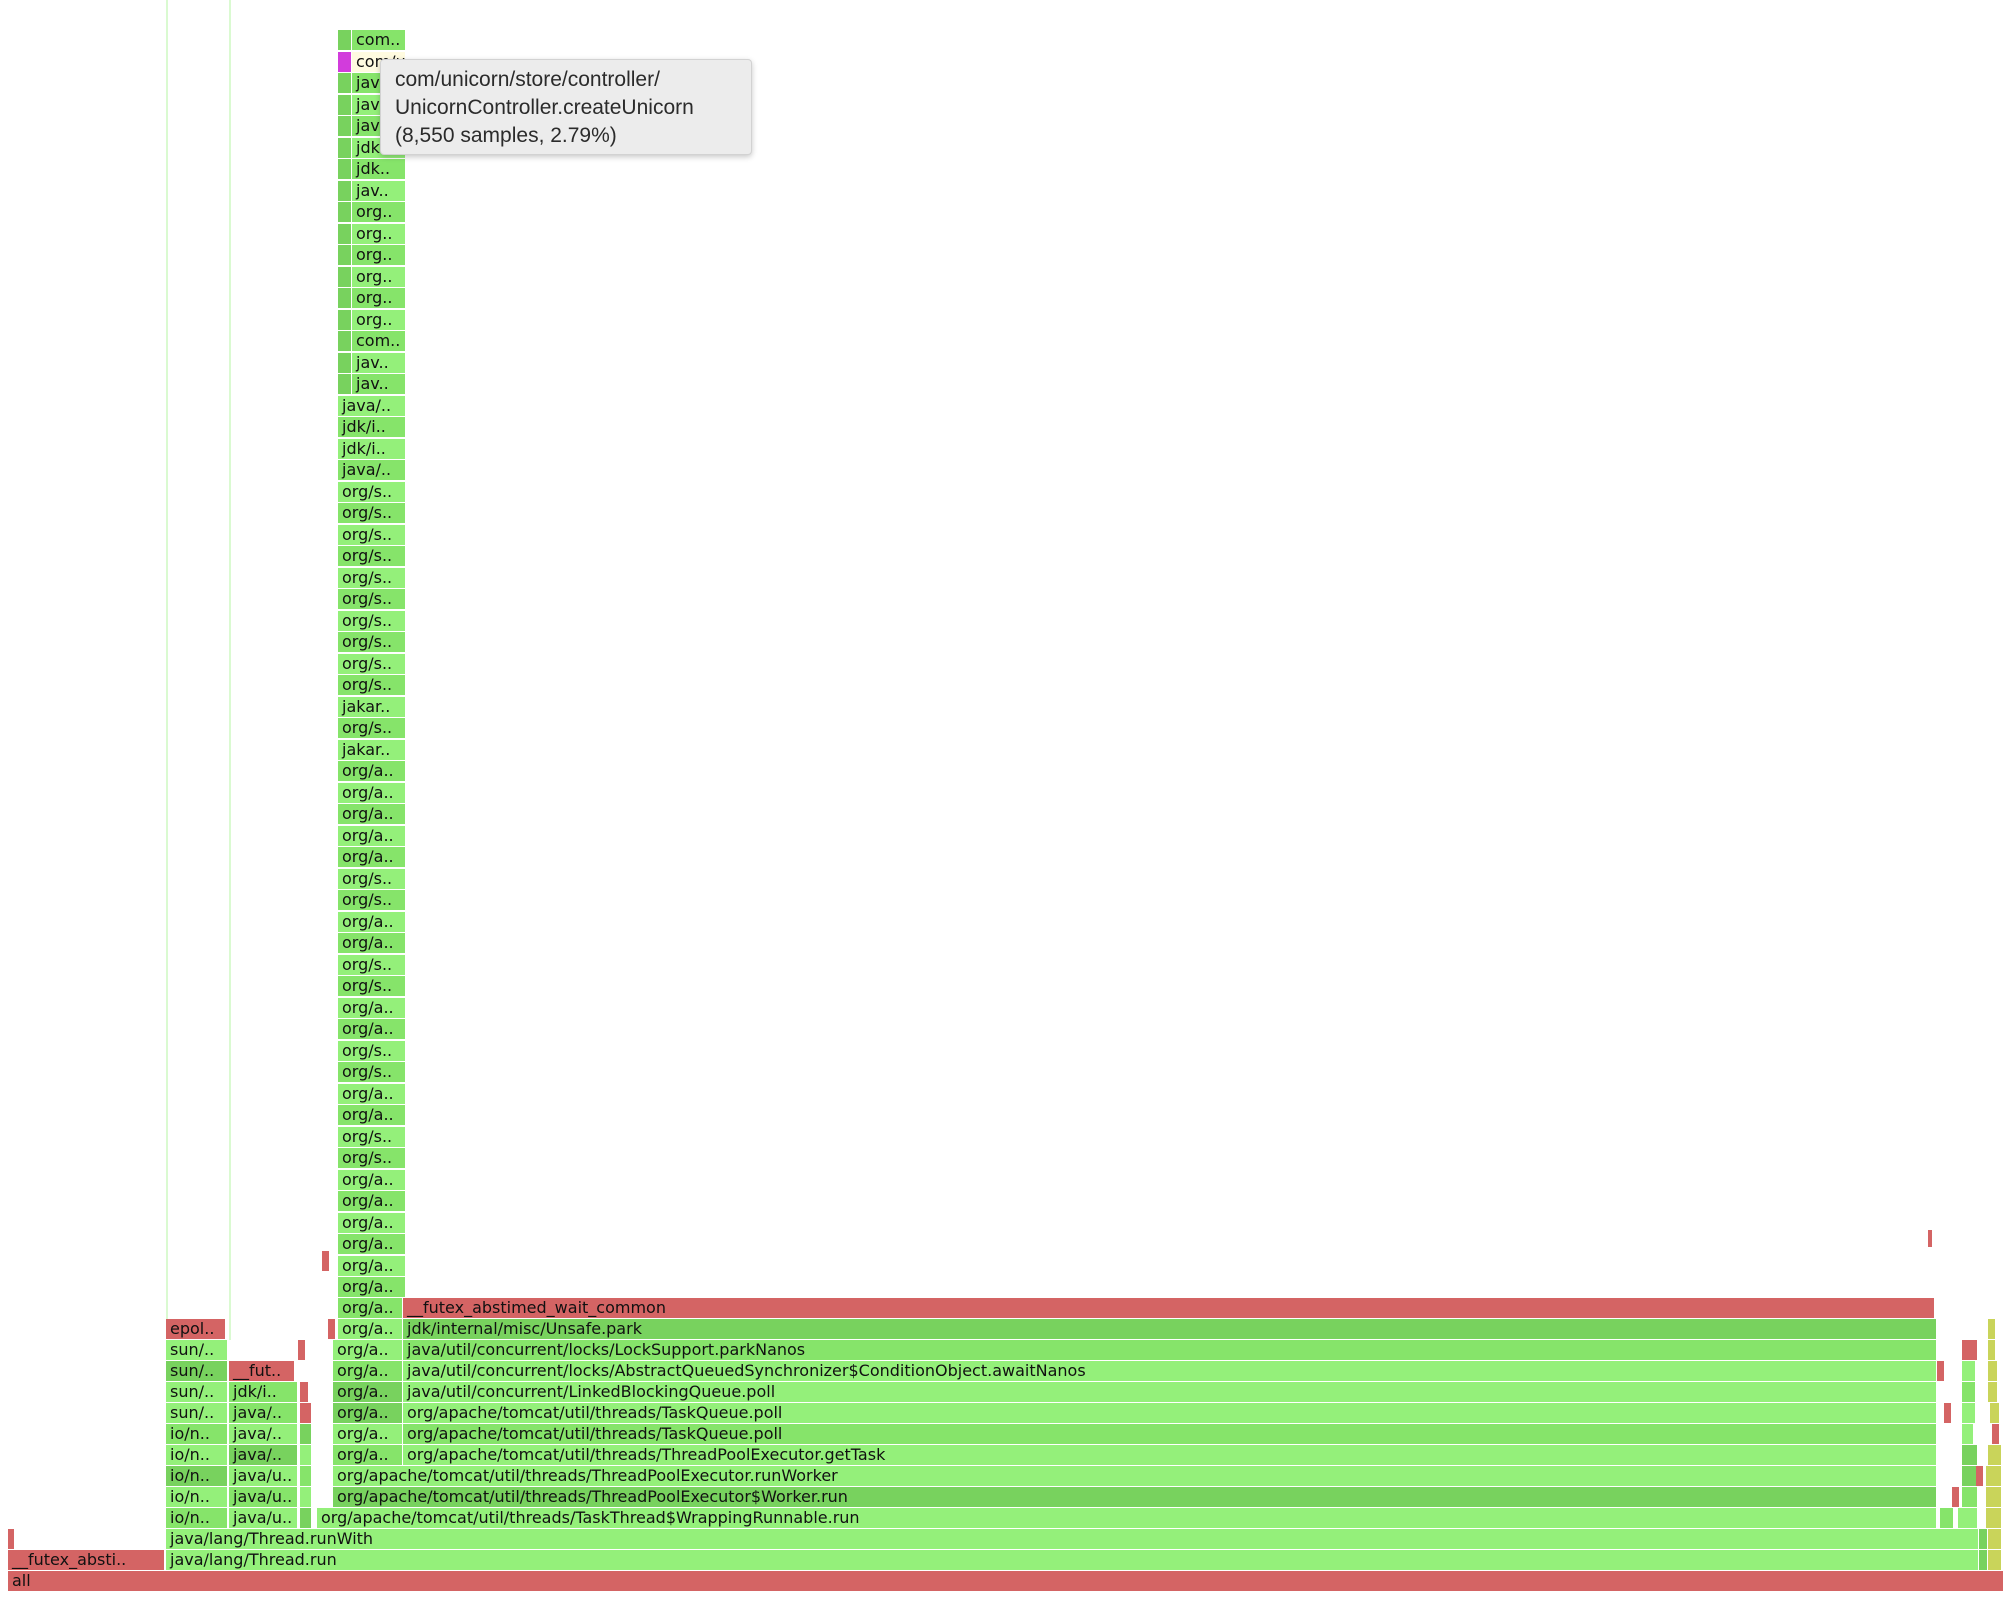 The height and width of the screenshot is (1597, 2005). Describe the element at coordinates (372, 599) in the screenshot. I see `stack-frame-32: org/s..` at that location.